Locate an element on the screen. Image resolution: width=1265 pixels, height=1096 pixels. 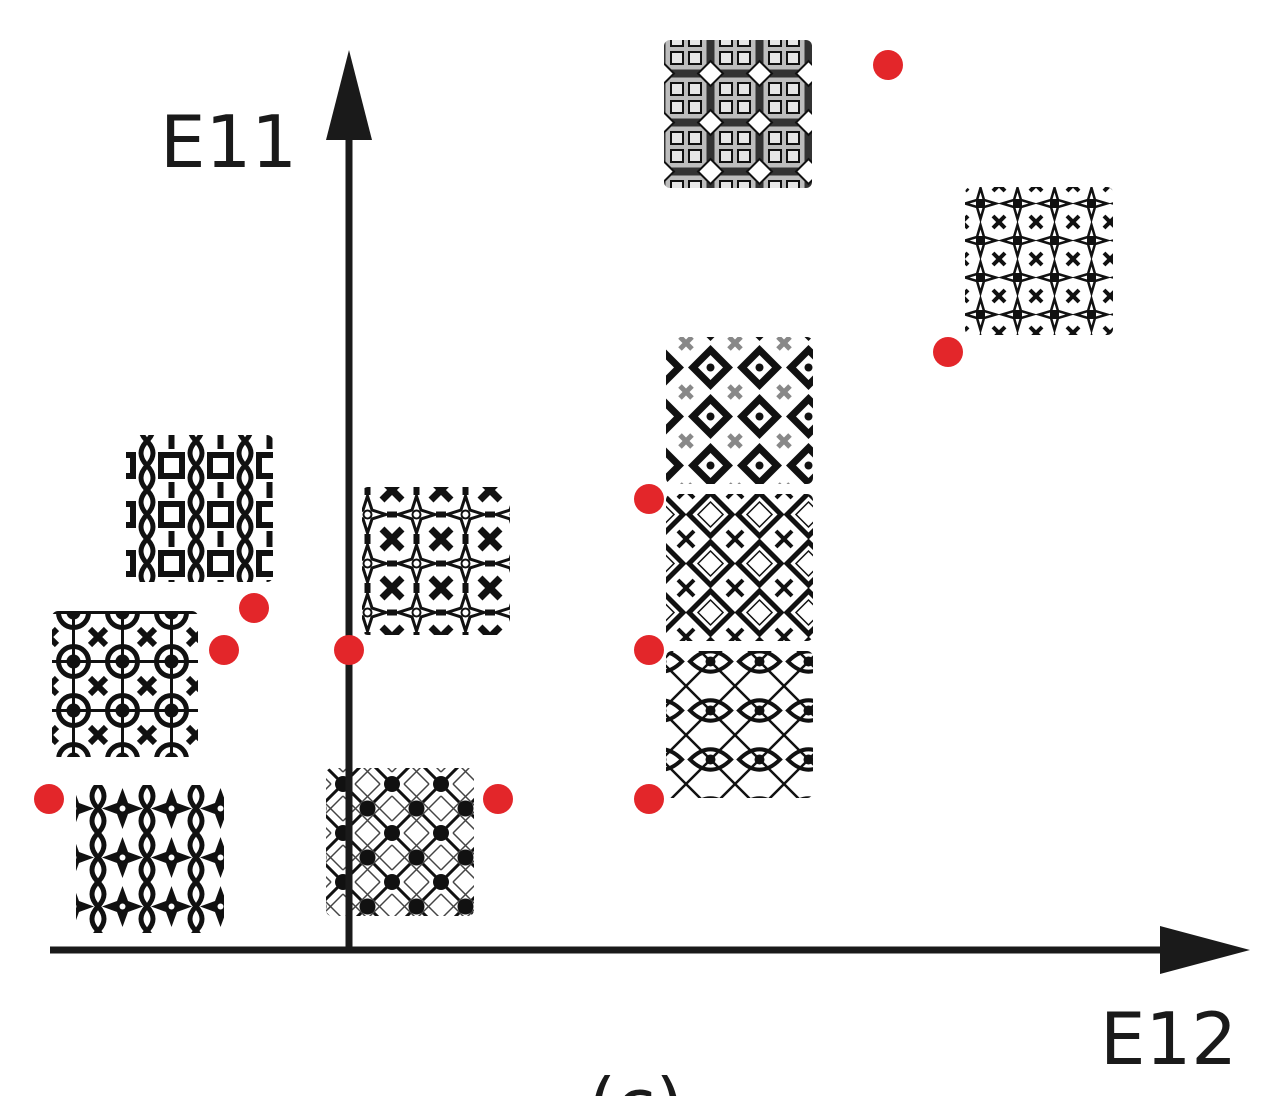
pattern-tile-circles-with-crosses is located at coordinates (125, 684).